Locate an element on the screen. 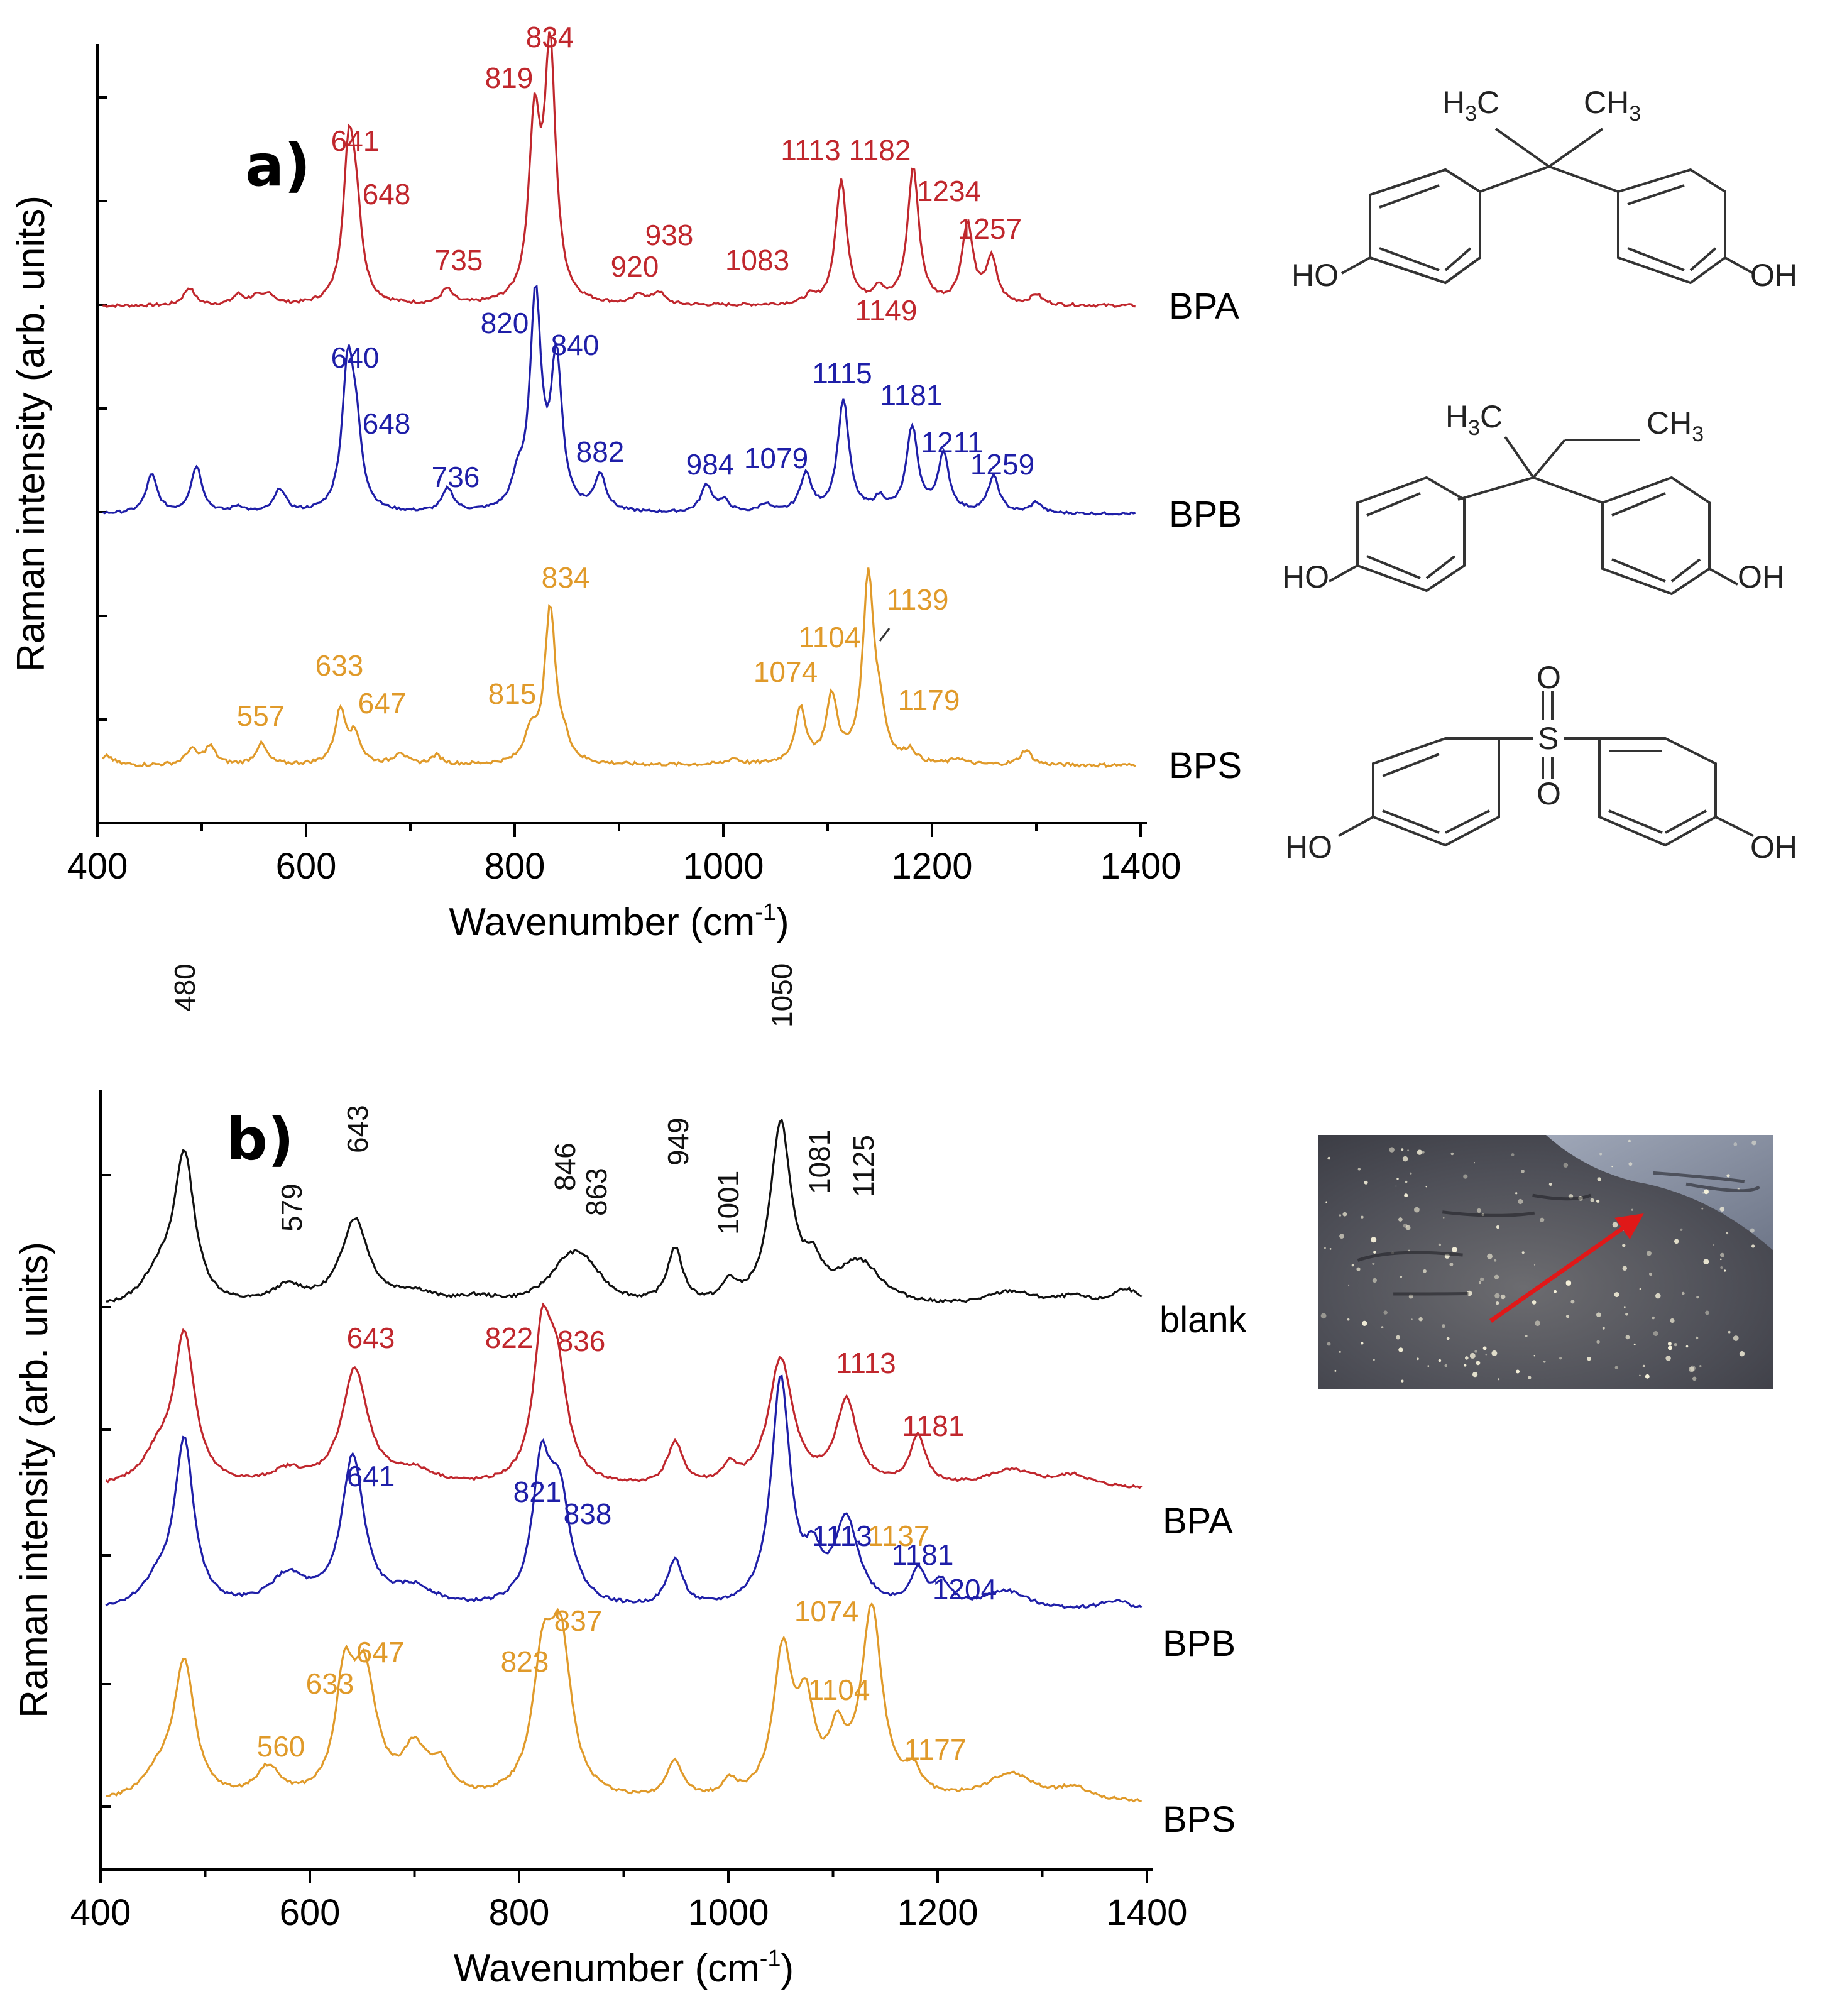 Image resolution: width=1825 pixels, height=2016 pixels. peak-label: 1113 is located at coordinates (866, 1363).